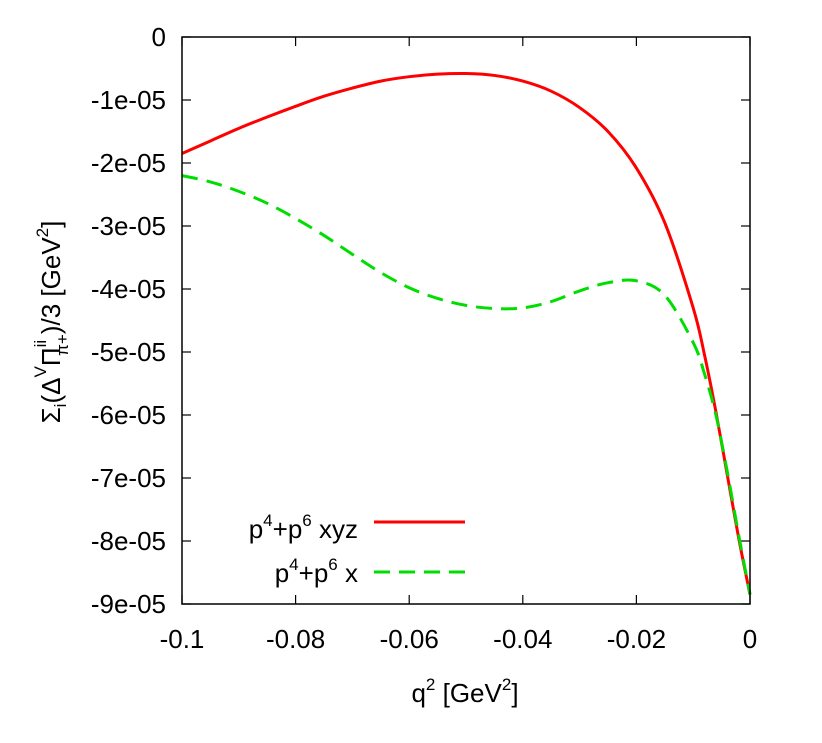 This screenshot has width=822, height=743. What do you see at coordinates (128, 541) in the screenshot?
I see `y-tick-label: -8e-05` at bounding box center [128, 541].